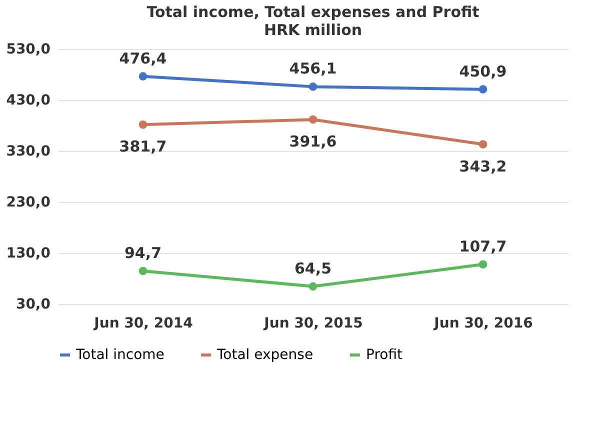  What do you see at coordinates (313, 12) in the screenshot?
I see `chart-title: Total income, Total expenses and Profit` at bounding box center [313, 12].